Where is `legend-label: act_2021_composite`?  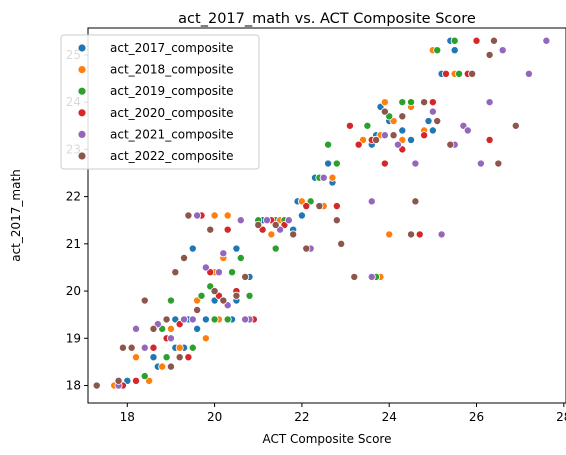 legend-label: act_2021_composite is located at coordinates (171, 134).